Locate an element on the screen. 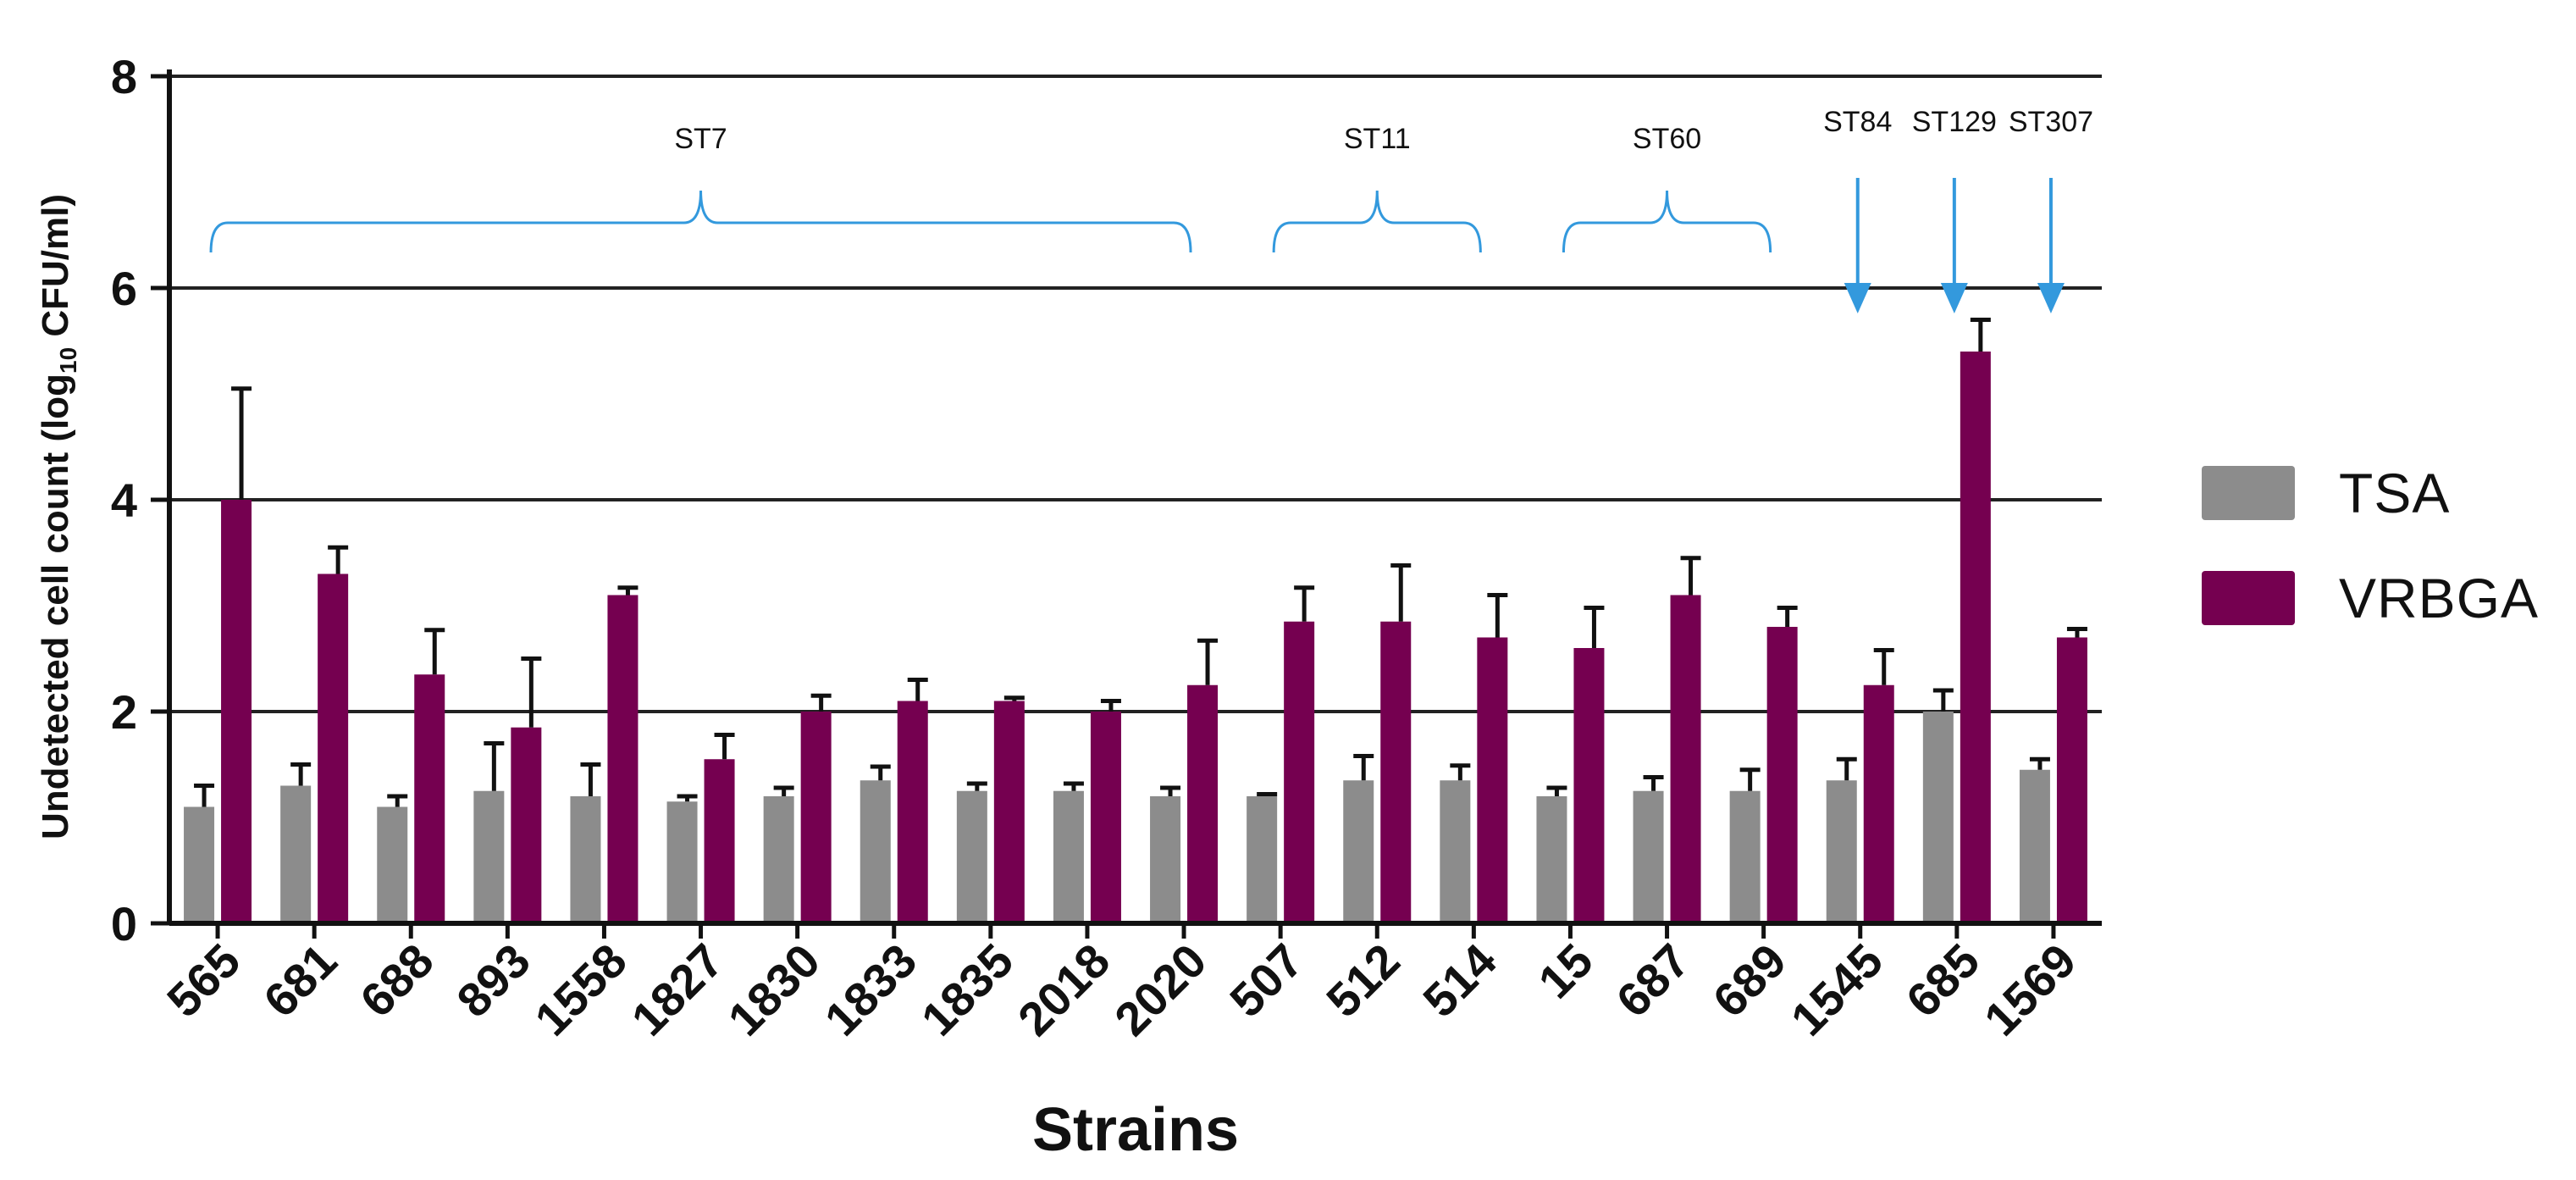  bar-vrbga-2018 is located at coordinates (1105, 818).